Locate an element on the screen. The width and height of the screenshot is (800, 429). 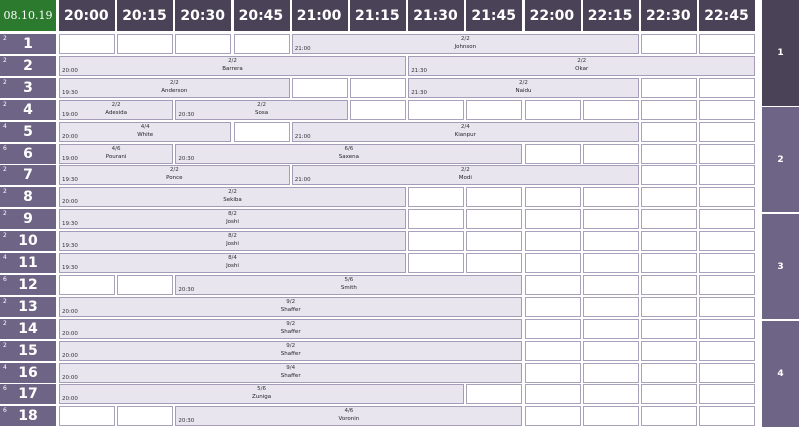
table-row-header: 2 14 is located at coordinates (28, 328).